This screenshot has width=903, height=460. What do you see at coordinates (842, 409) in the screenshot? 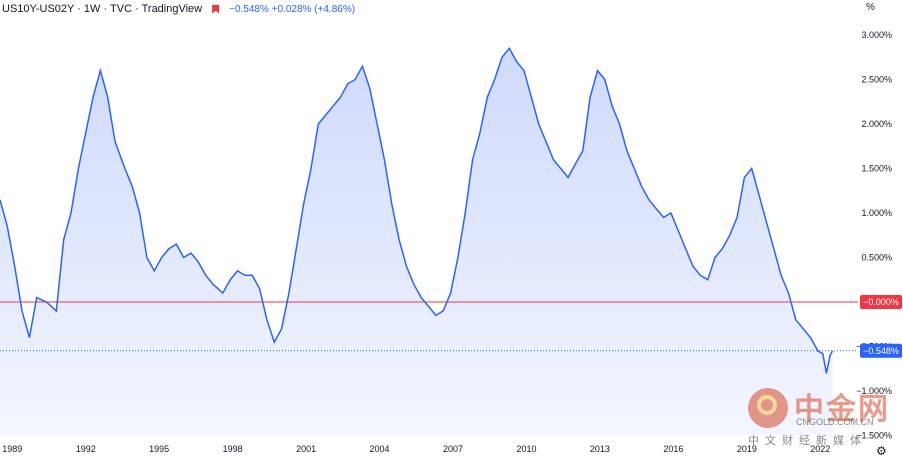
I see `watermark-name: 中金网` at bounding box center [842, 409].